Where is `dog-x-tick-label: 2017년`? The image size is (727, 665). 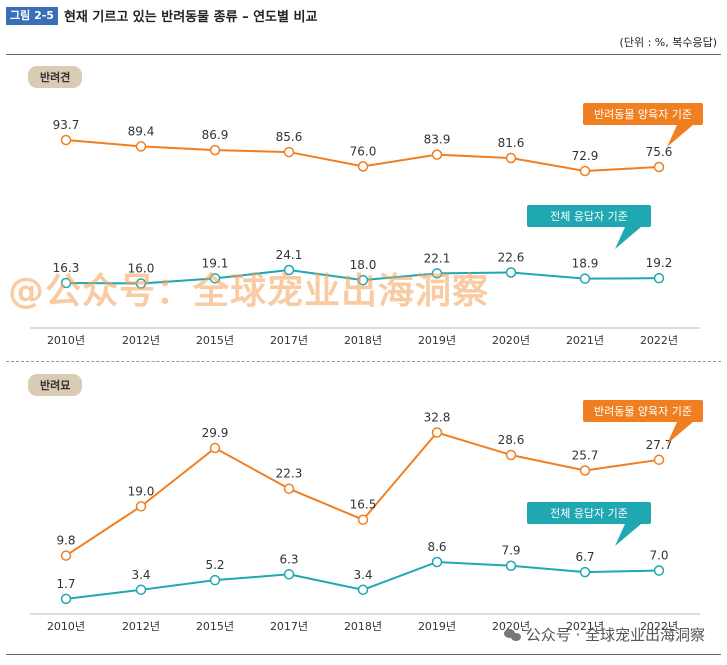 dog-x-tick-label: 2017년 is located at coordinates (289, 339).